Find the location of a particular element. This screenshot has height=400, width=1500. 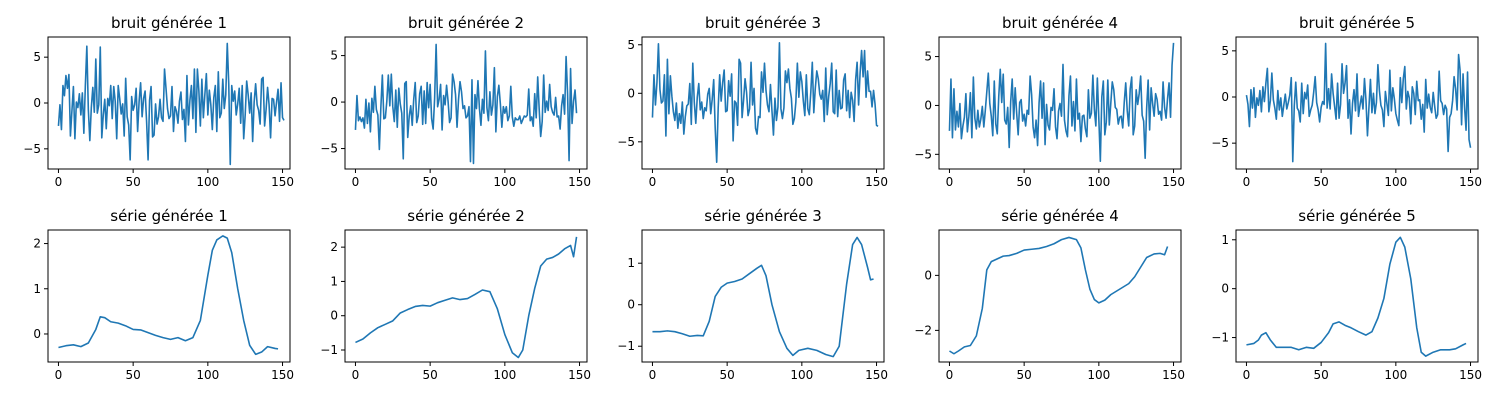

subplot-7: série générée 2 0 50 100 150 −1 0 1 2 is located at coordinates (455, 294).